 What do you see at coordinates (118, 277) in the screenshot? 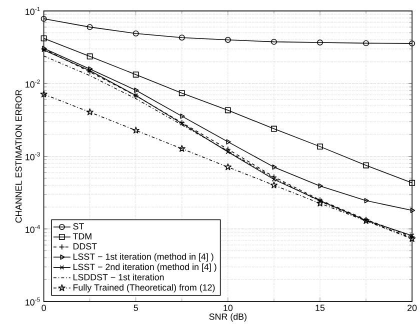
I see `legend-label: LSDDST − 1st iteration` at bounding box center [118, 277].